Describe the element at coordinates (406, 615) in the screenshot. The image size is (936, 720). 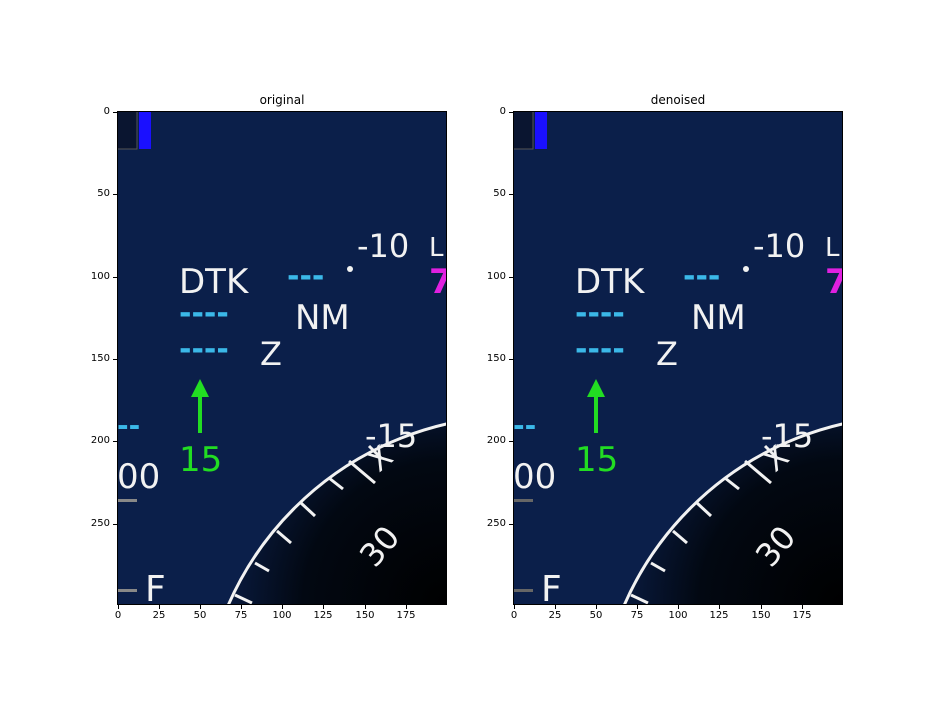
I see `x-tick-label: 175` at that location.